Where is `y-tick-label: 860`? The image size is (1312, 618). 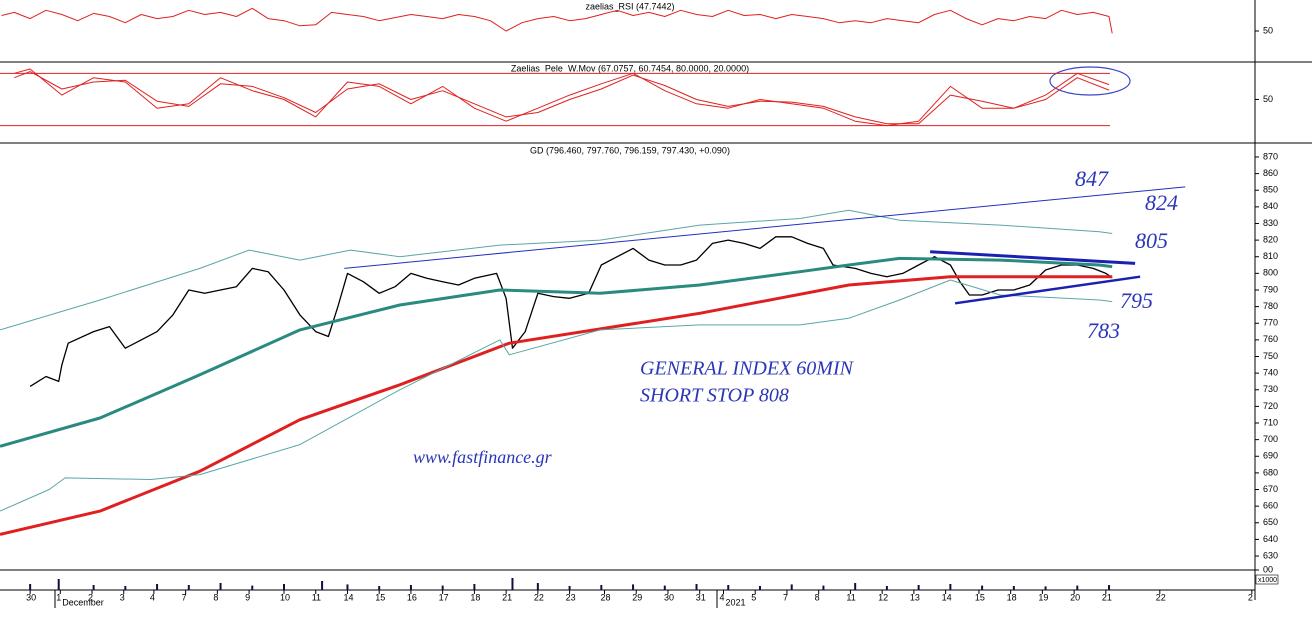
y-tick-label: 860 is located at coordinates (1270, 173).